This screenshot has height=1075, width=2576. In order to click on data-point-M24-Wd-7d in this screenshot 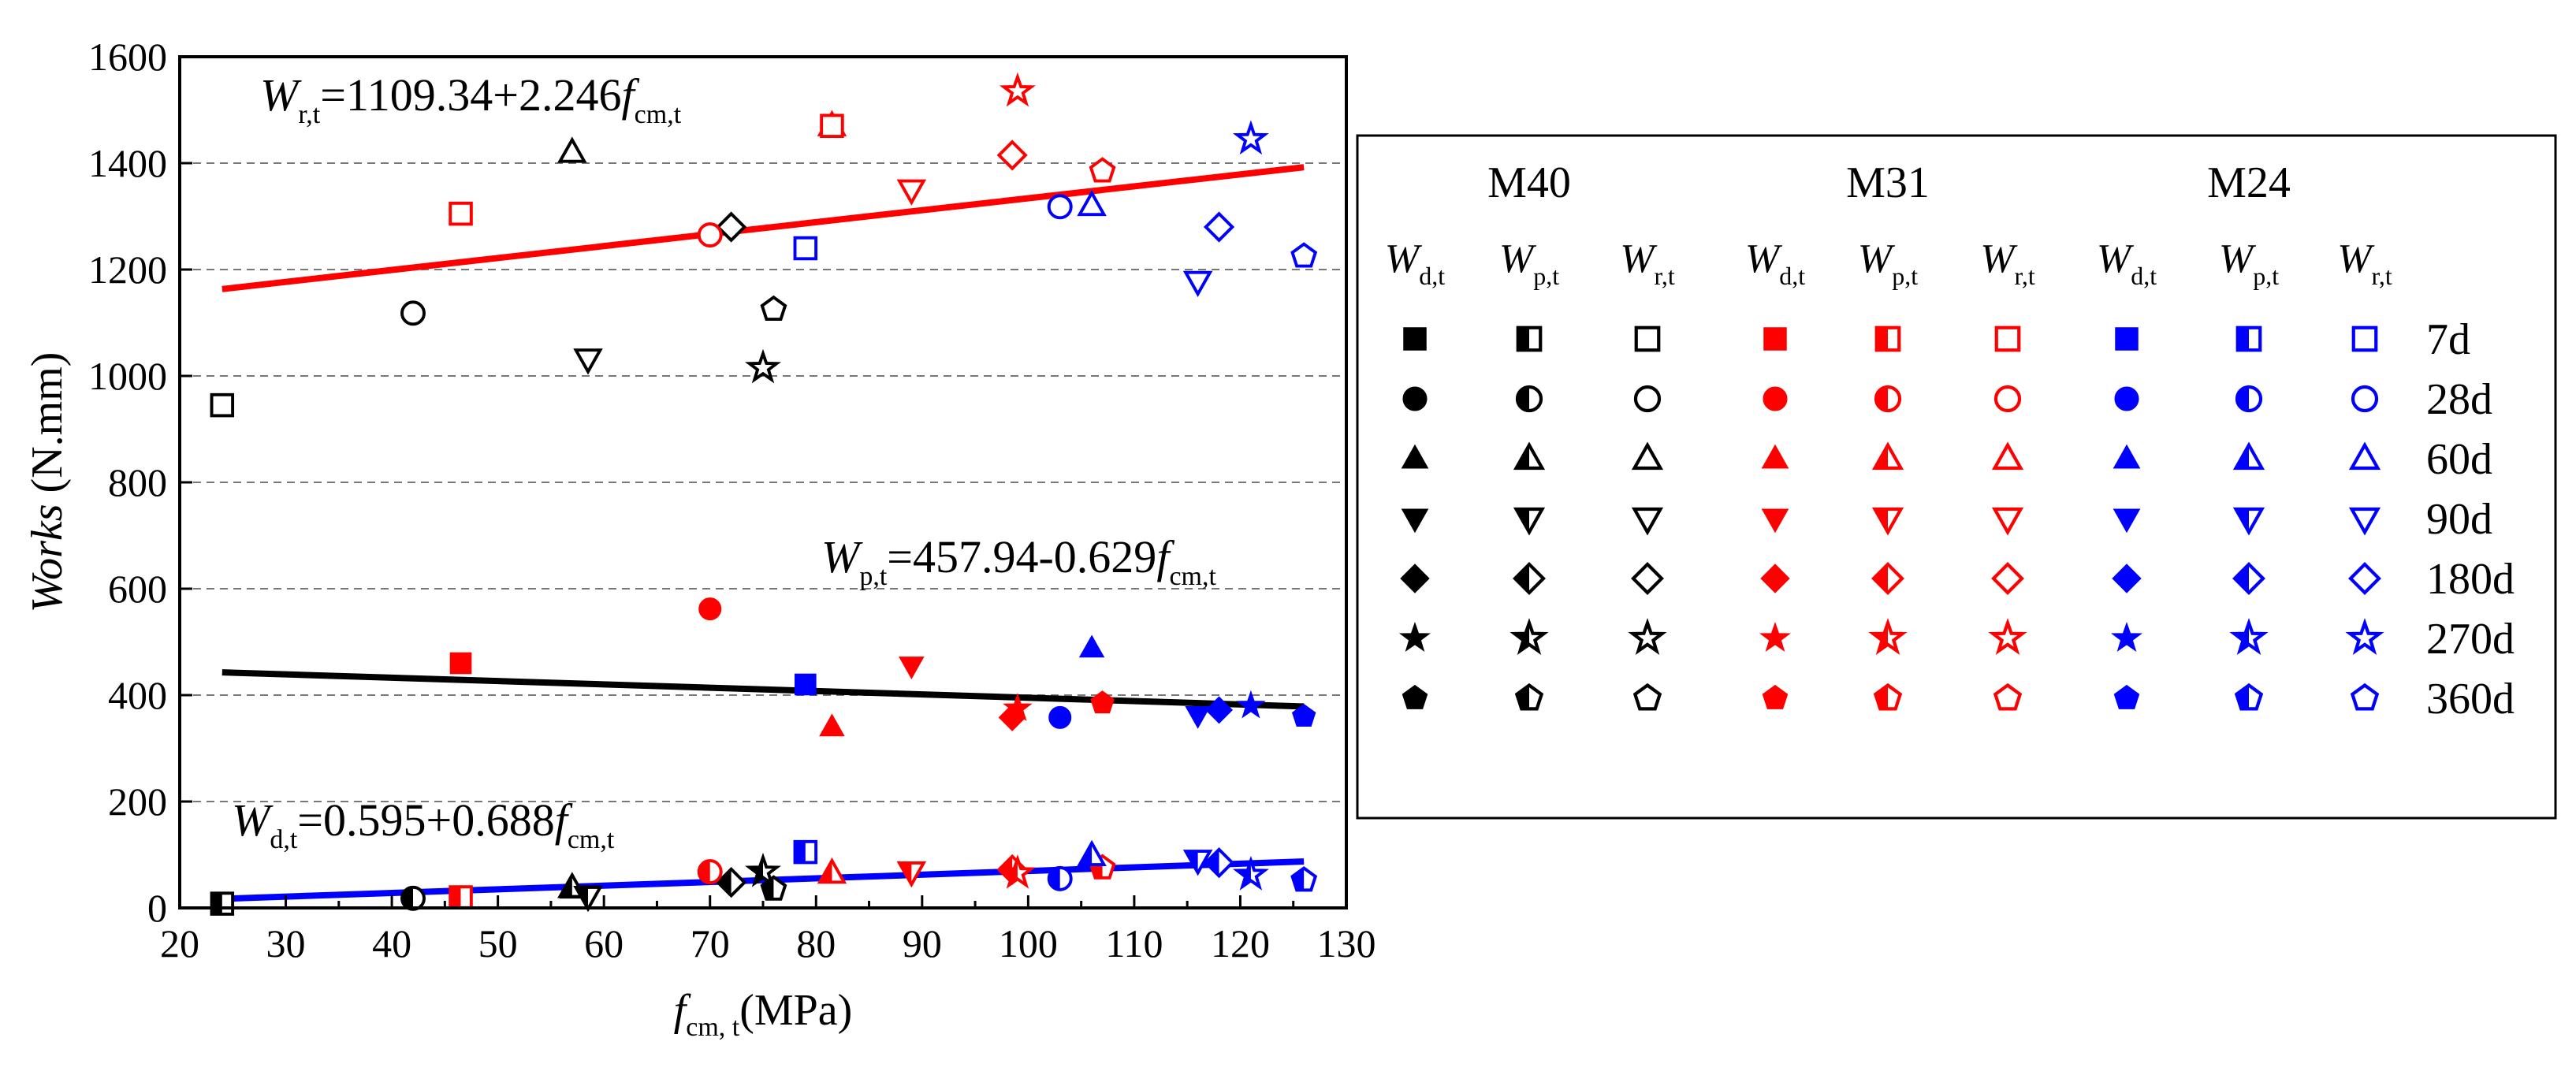, I will do `click(806, 684)`.